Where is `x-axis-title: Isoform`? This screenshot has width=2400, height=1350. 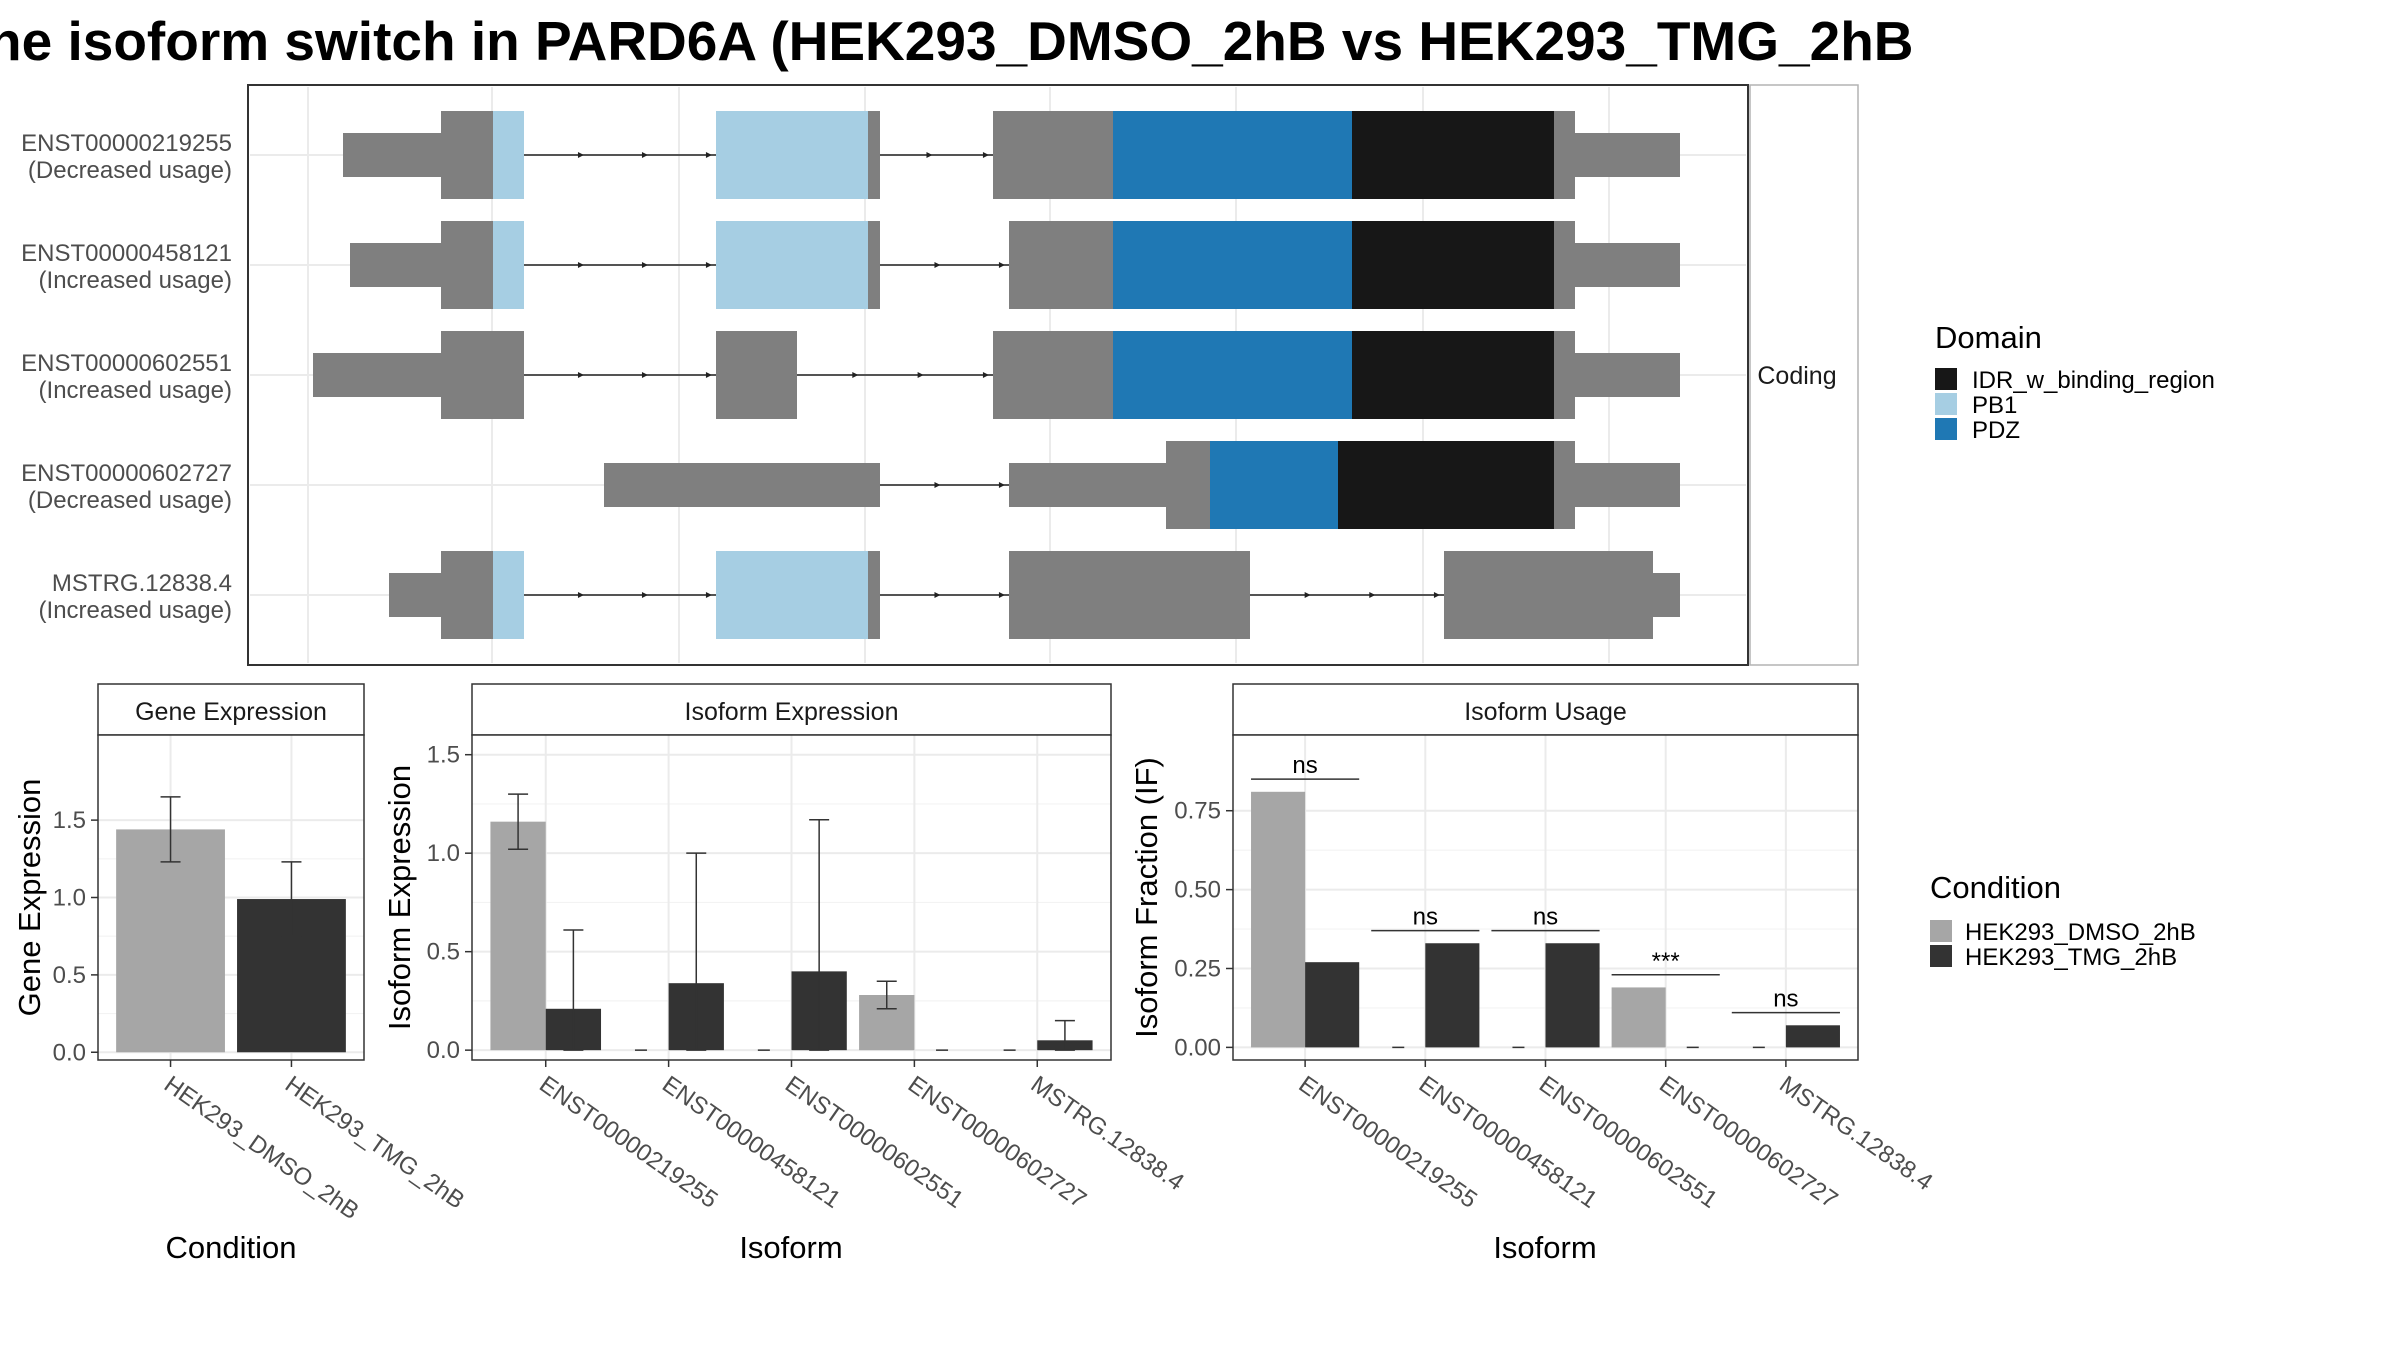 x-axis-title: Isoform is located at coordinates (790, 1247).